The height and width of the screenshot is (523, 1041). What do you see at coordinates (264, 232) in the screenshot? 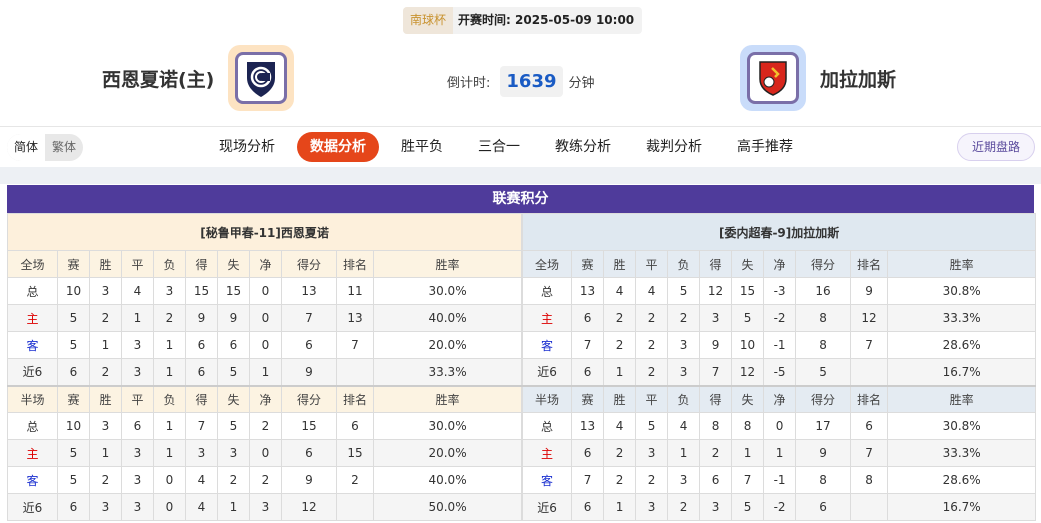
I see `table-caption: [秘鲁甲春-11]西恩夏诺` at bounding box center [264, 232].